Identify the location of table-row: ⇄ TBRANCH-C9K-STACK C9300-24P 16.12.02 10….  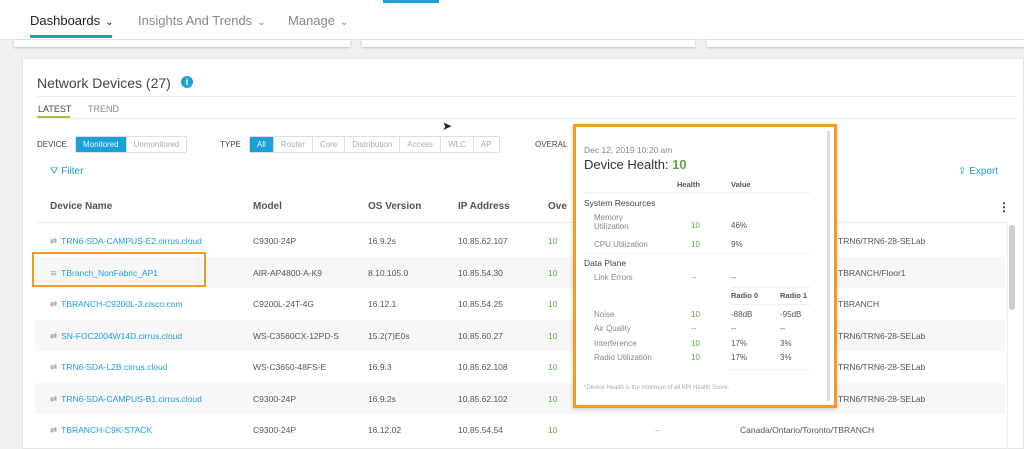
(520, 429).